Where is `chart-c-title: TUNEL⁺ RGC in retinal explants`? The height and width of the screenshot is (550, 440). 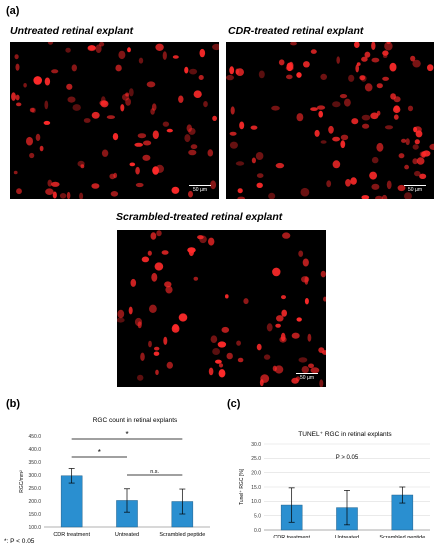 chart-c-title: TUNEL⁺ RGC in retinal explants is located at coordinates (345, 434).